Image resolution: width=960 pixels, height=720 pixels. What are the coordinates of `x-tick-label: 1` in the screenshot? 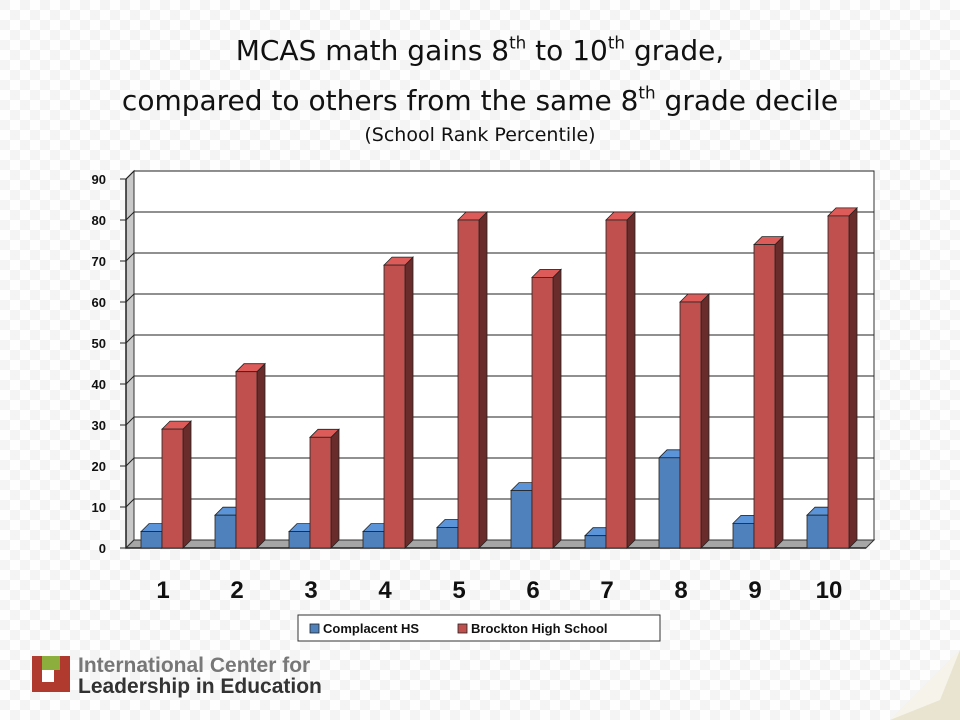 It's located at (162, 590).